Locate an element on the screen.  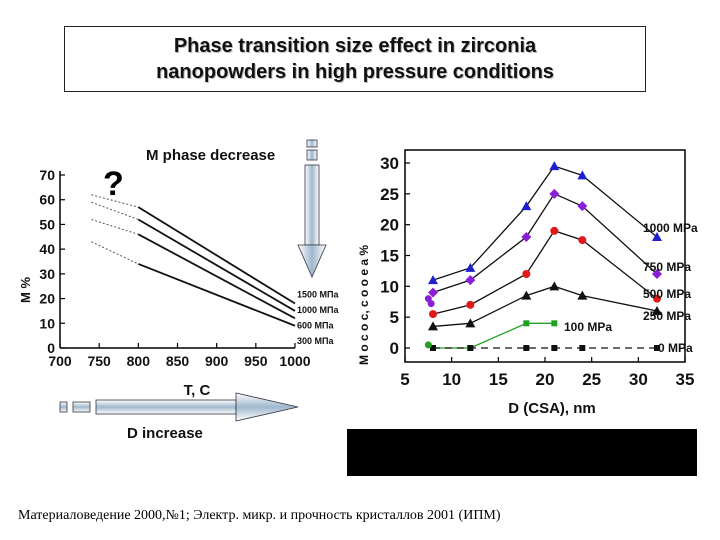
right-x-label: D (CSA), nm is located at coordinates (552, 408).